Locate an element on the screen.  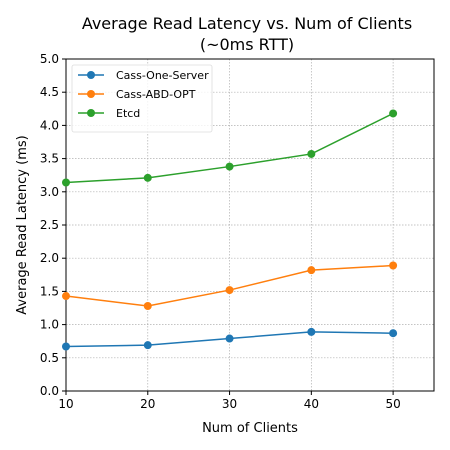
y-tick-label: 4.0 is located at coordinates (49, 125).